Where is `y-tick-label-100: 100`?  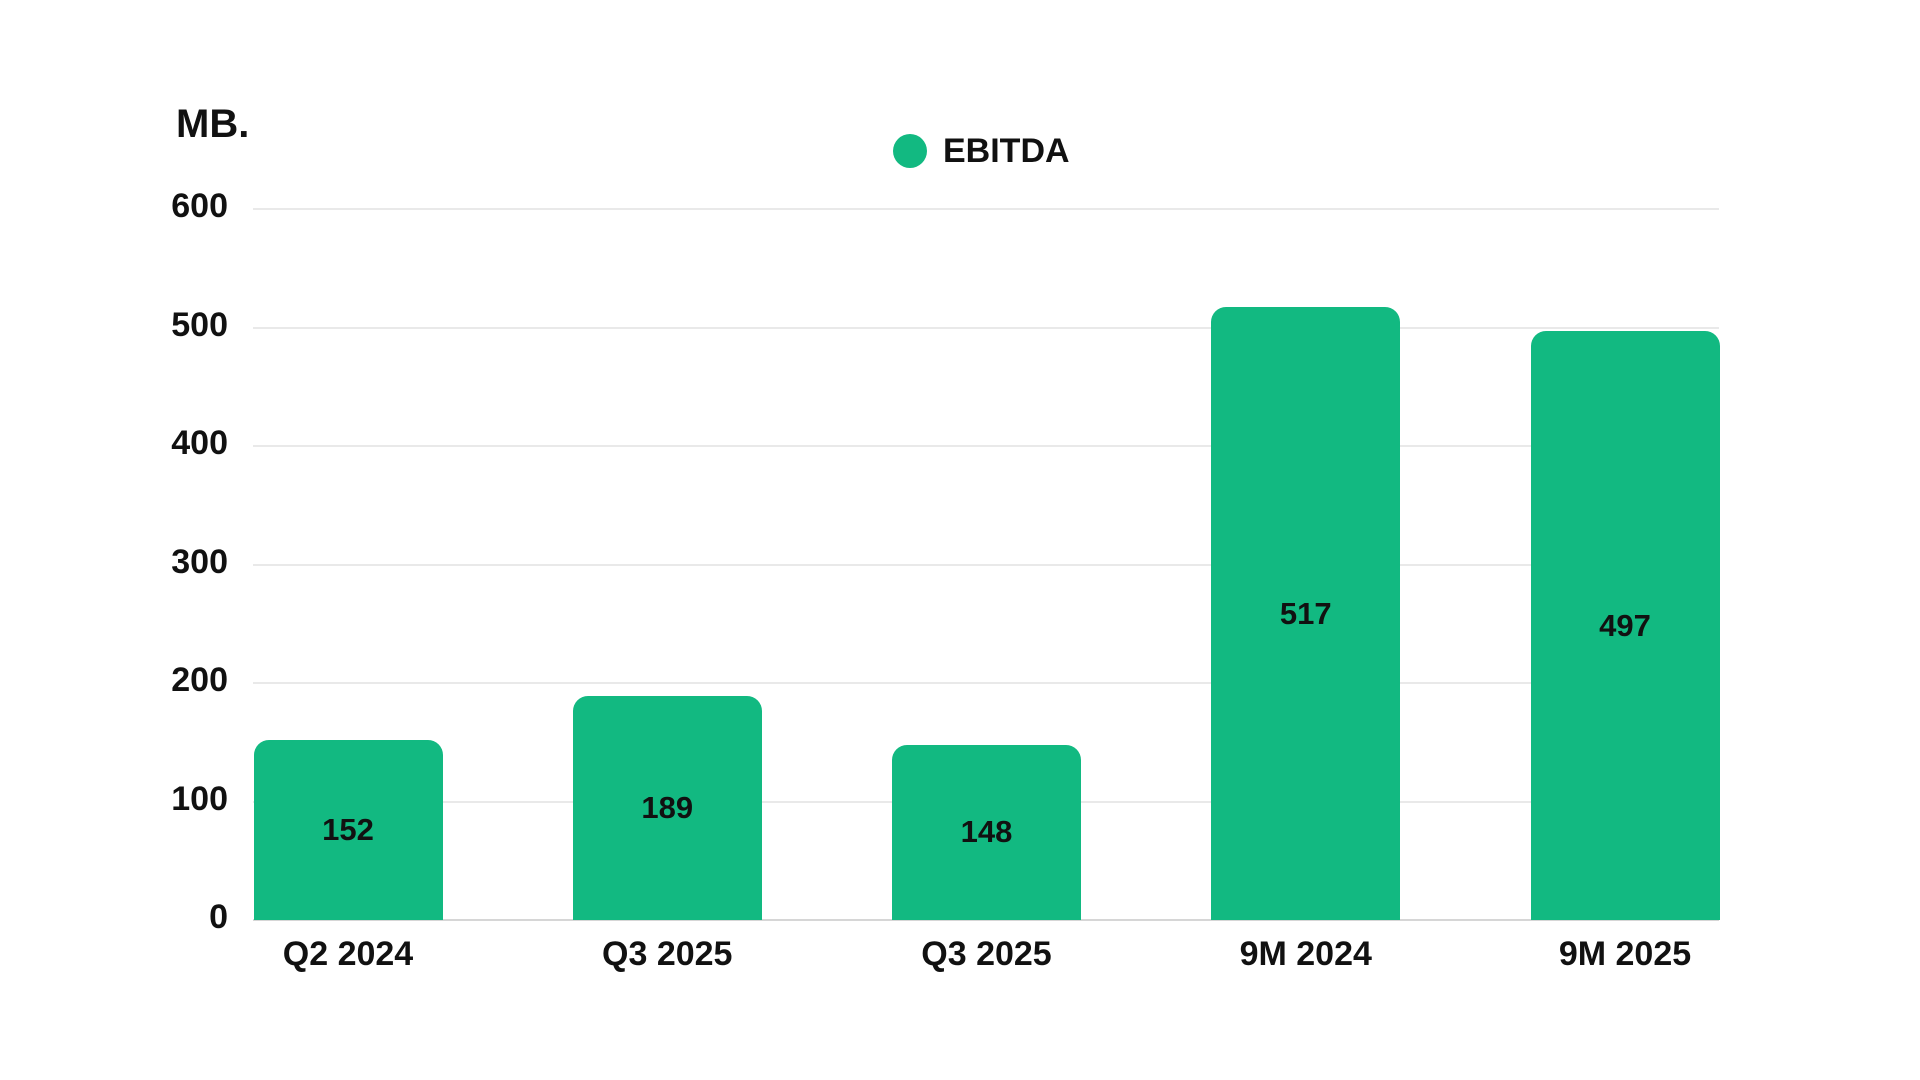 y-tick-label-100: 100 is located at coordinates (199, 798).